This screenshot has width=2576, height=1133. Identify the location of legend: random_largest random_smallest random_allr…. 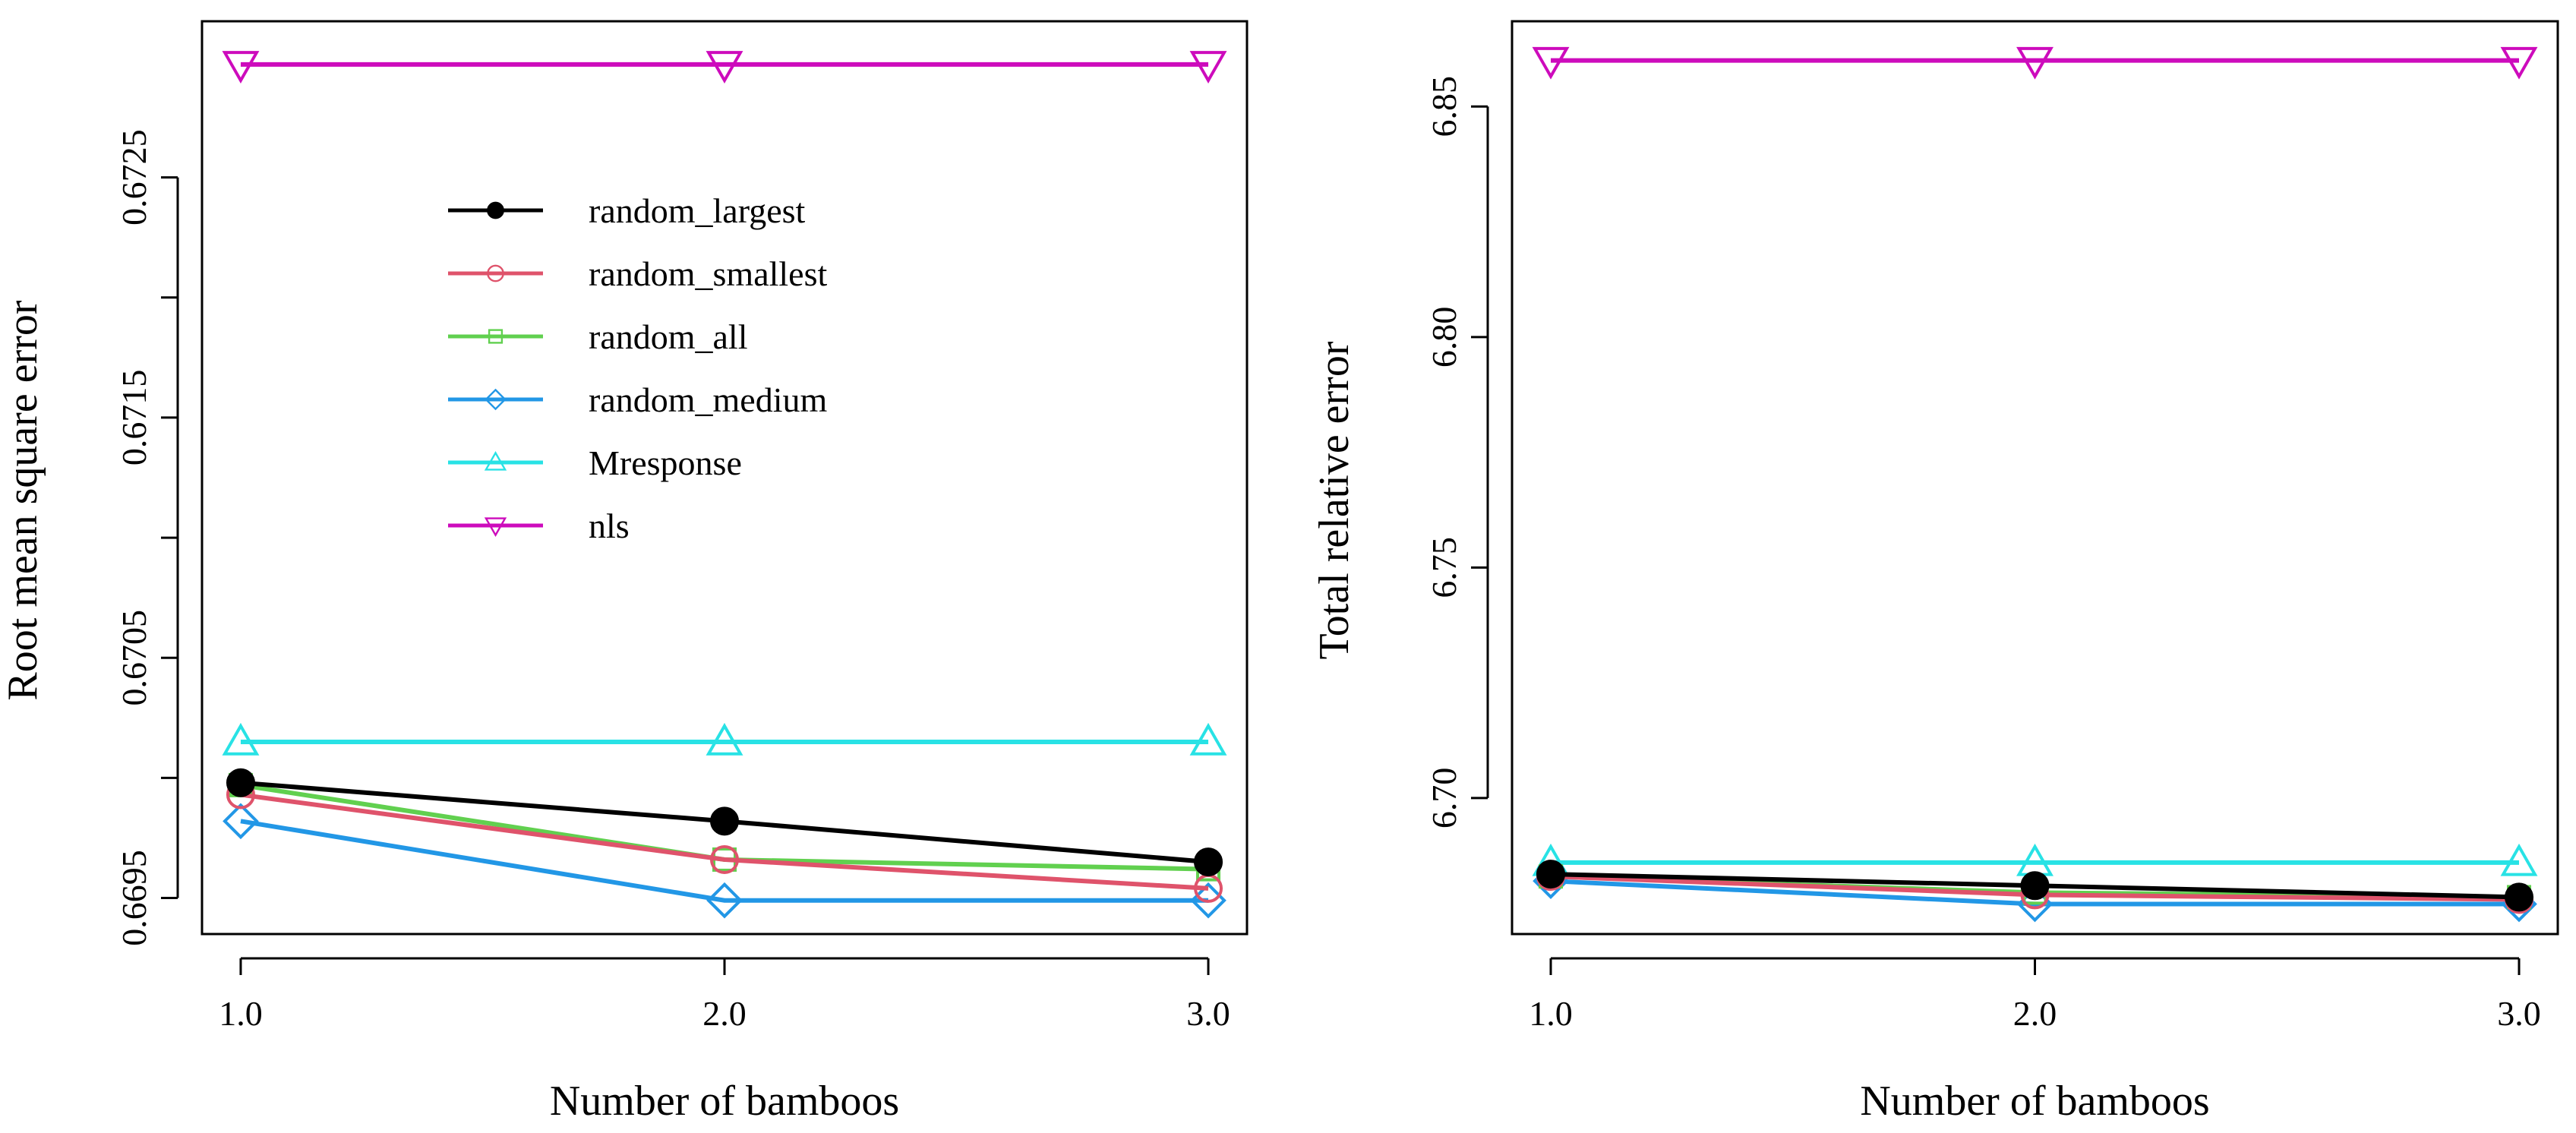
(637, 368).